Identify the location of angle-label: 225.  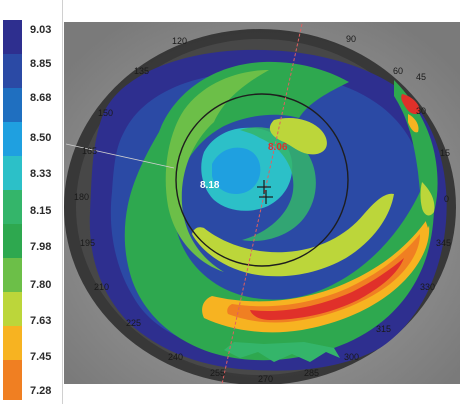
(133, 323).